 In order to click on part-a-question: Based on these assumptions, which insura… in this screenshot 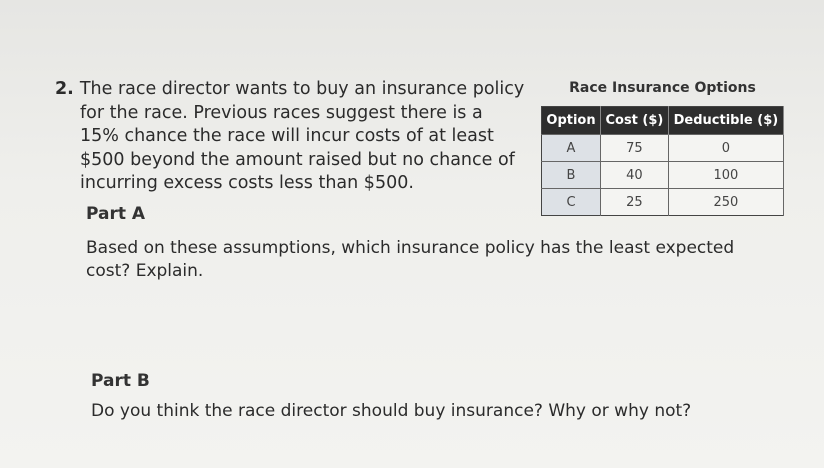, I will do `click(410, 260)`.